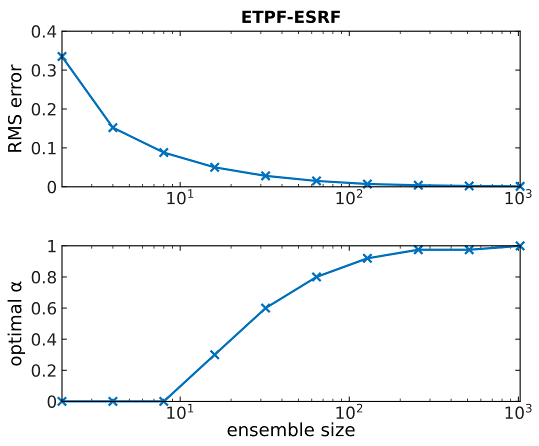 This screenshot has width=539, height=446. What do you see at coordinates (17, 324) in the screenshot?
I see `y-axis-title: optimal α` at bounding box center [17, 324].